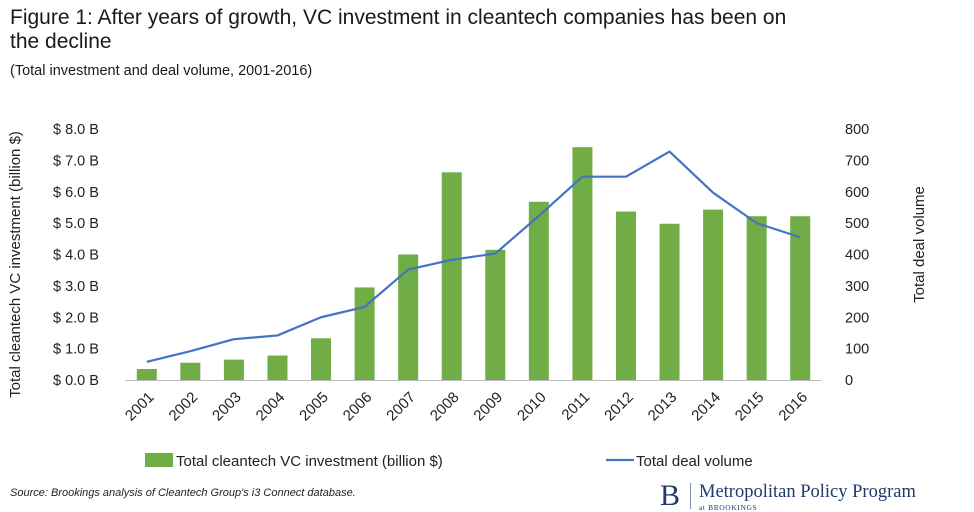 This screenshot has width=974, height=512. I want to click on y-tick-label-right: 700, so click(857, 161).